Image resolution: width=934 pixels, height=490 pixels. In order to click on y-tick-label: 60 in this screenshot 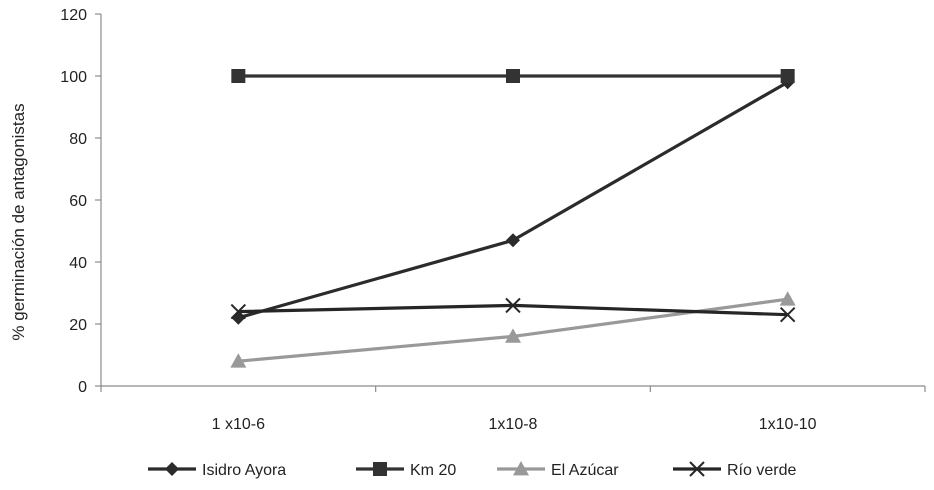, I will do `click(78, 201)`.